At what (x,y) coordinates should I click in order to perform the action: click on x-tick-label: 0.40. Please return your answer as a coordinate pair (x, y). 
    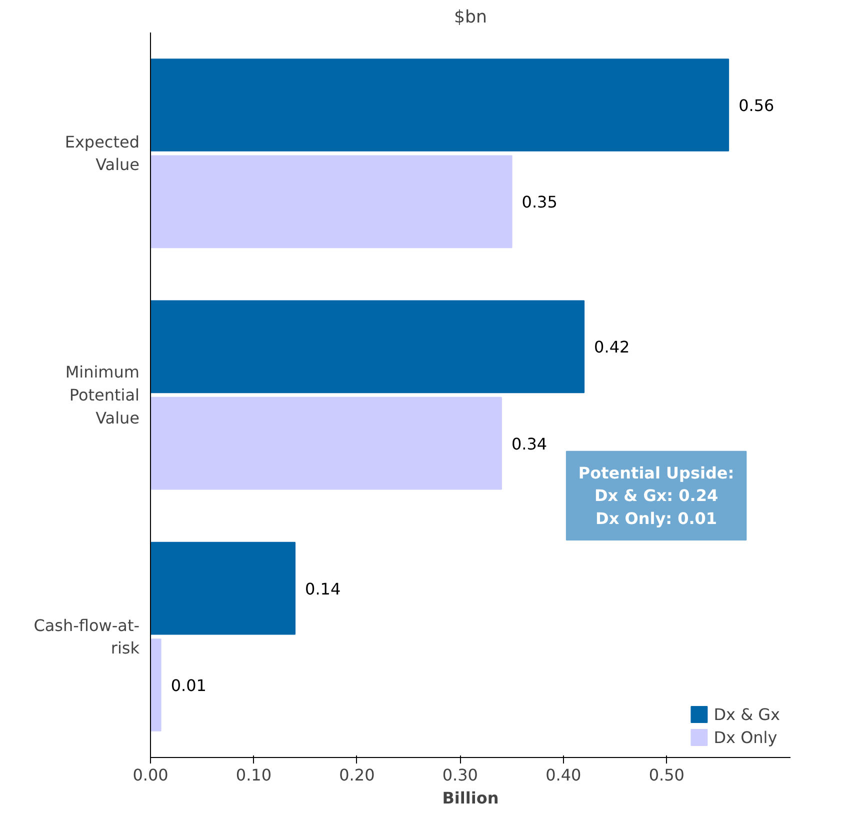
    Looking at the image, I should click on (564, 775).